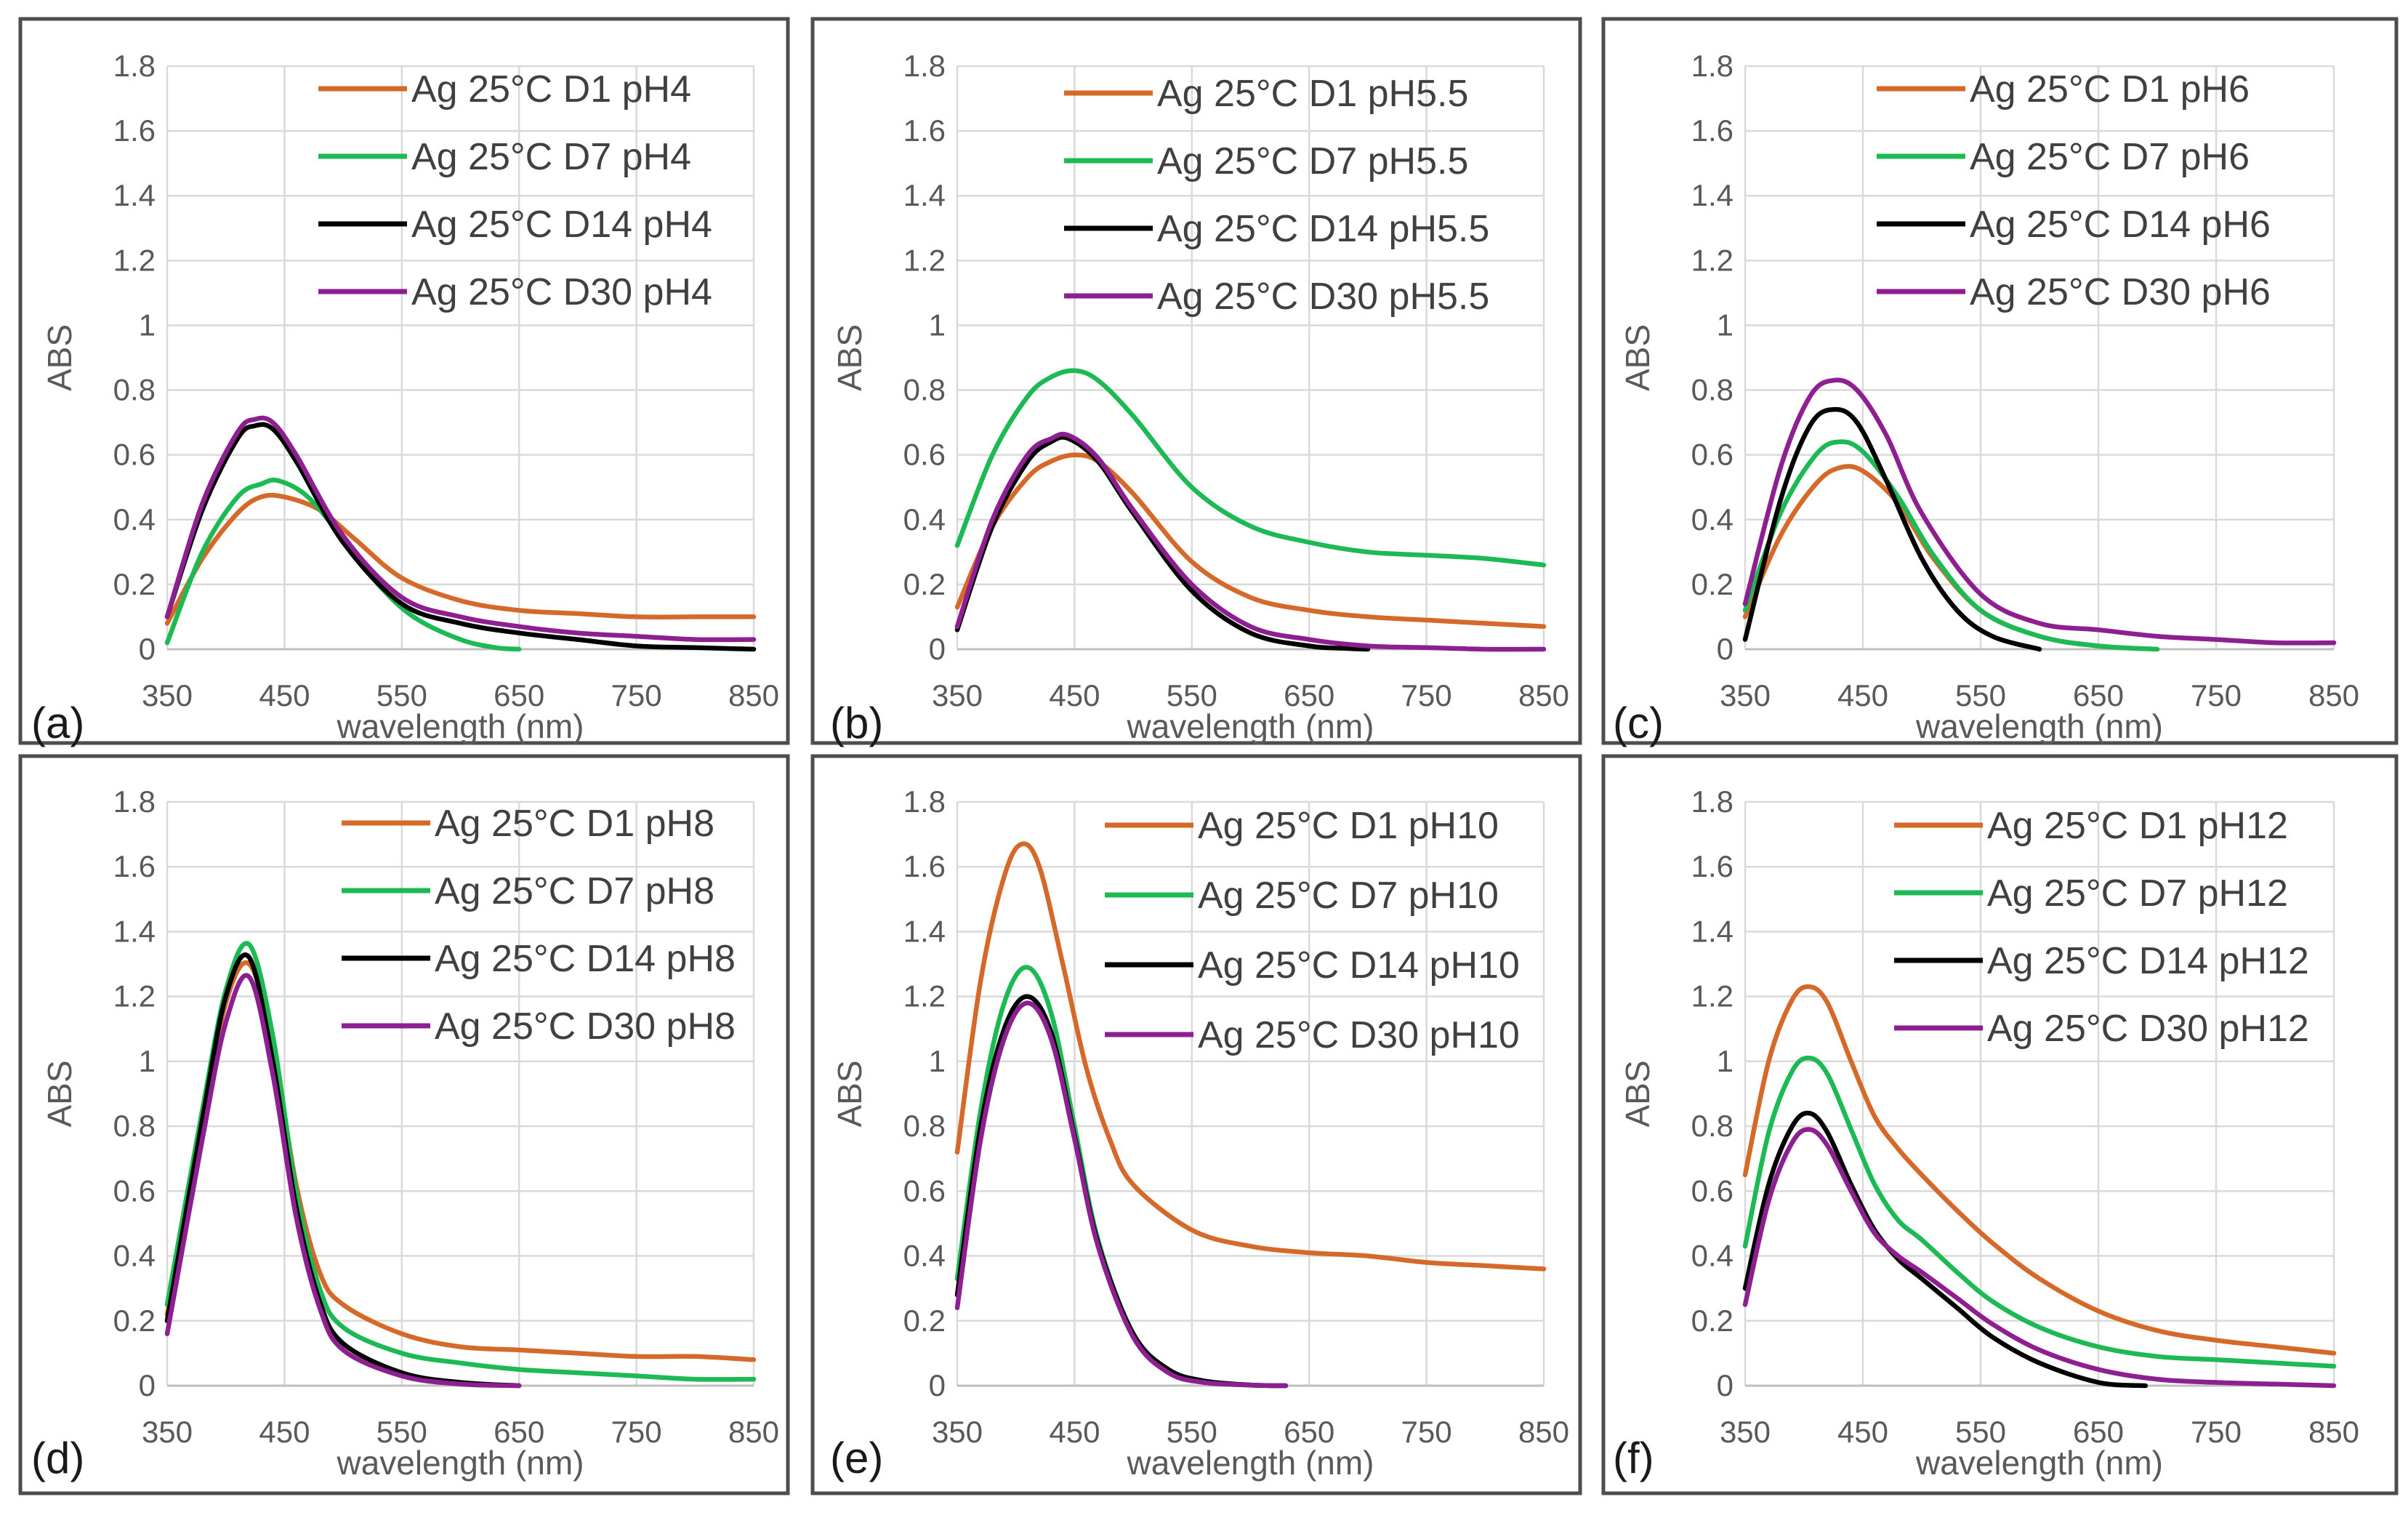  I want to click on legend-entry: Ag 25°C D1 pH8, so click(574, 824).